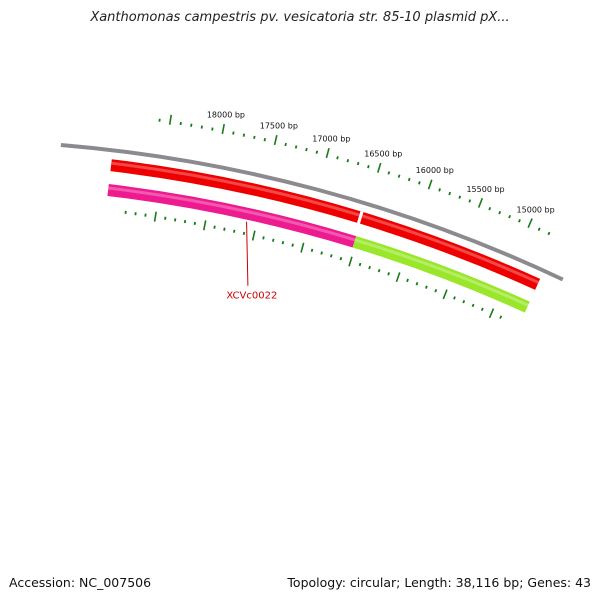 This screenshot has width=600, height=600. Describe the element at coordinates (435, 170) in the screenshot. I see `ruler-label: 16000 bp` at that location.